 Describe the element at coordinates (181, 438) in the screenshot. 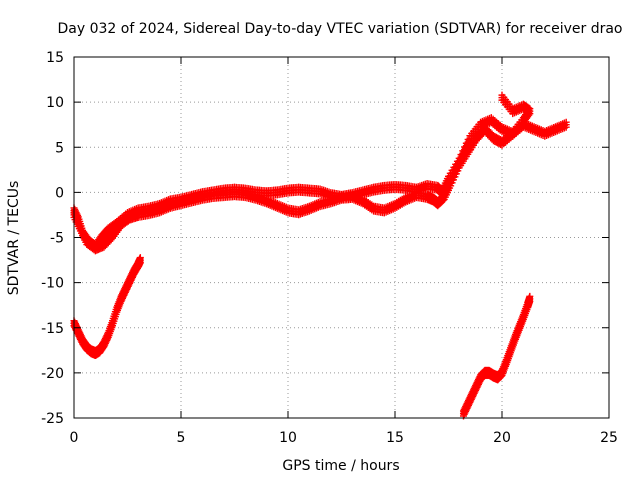

I see `x-tick-label: 5` at that location.